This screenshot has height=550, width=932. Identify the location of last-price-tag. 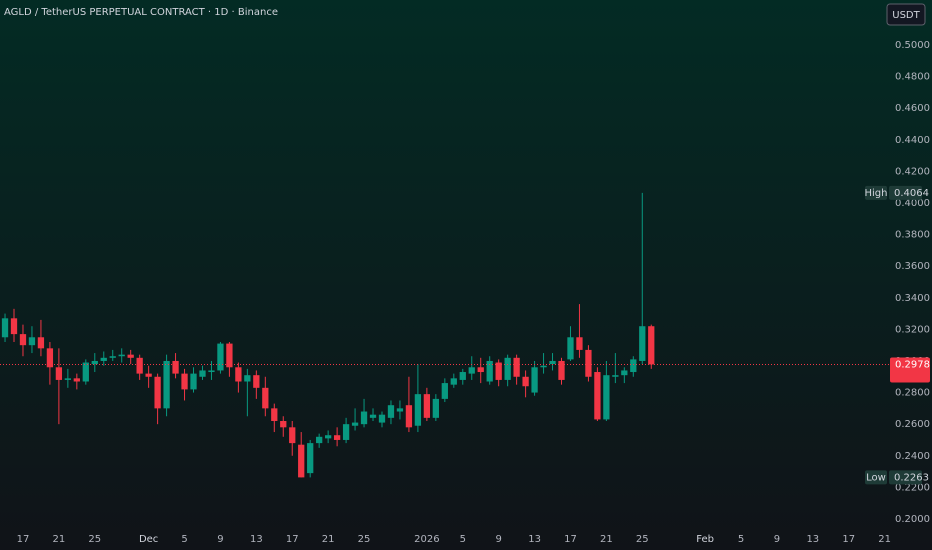
(910, 370).